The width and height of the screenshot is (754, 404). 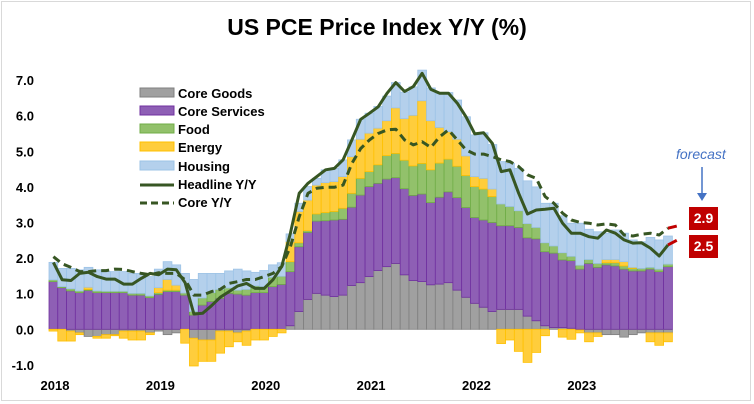 What do you see at coordinates (23, 365) in the screenshot?
I see `y-tick-label: -1.0` at bounding box center [23, 365].